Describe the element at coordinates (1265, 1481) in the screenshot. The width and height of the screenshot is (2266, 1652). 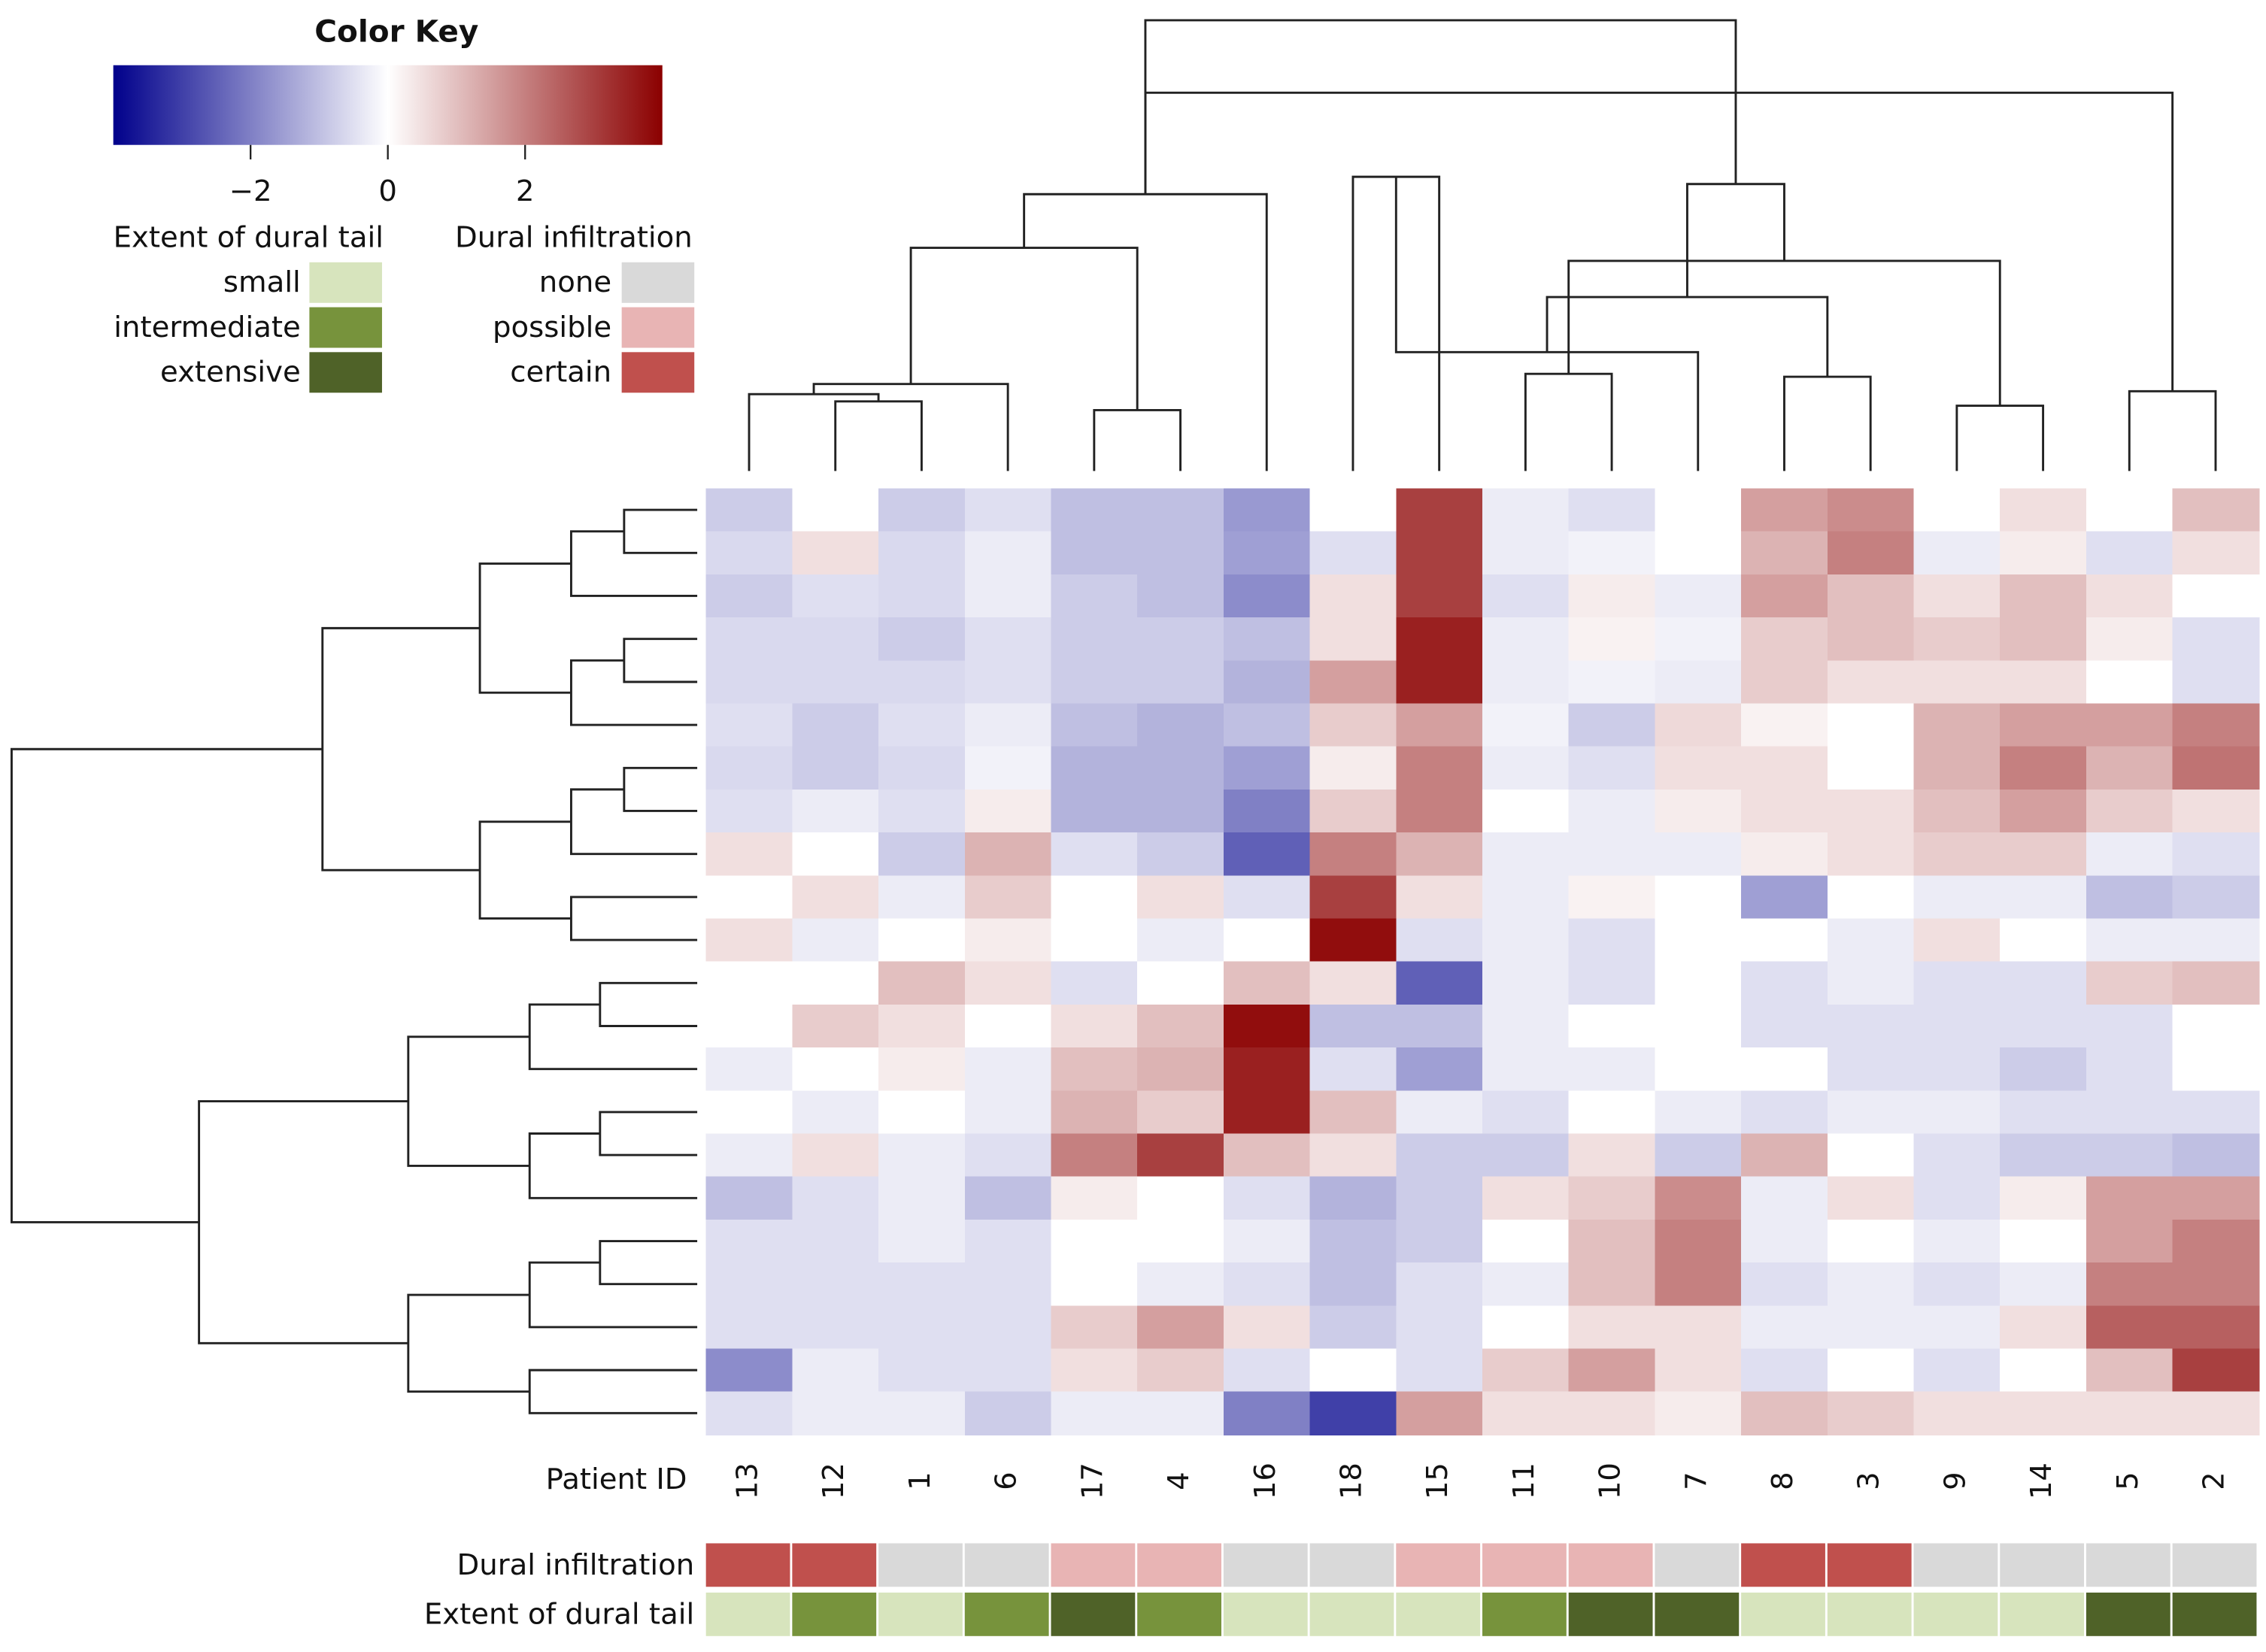
I see `column-label: 16` at that location.